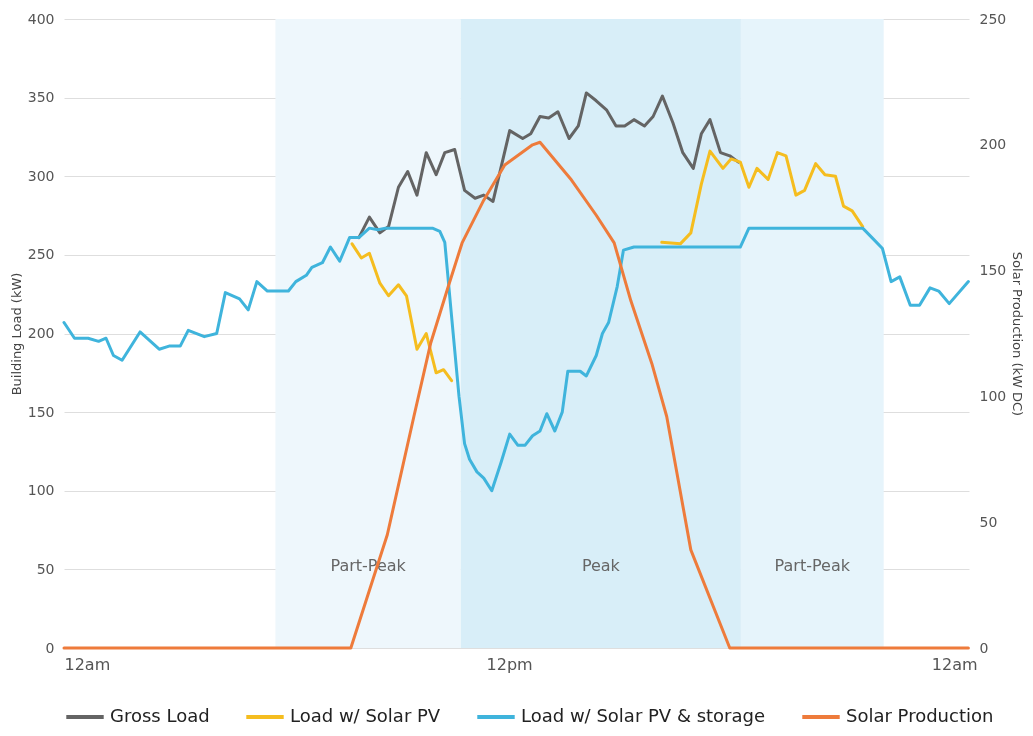 This screenshot has height=736, width=1033. I want to click on legend-label: Solar Production, so click(920, 715).